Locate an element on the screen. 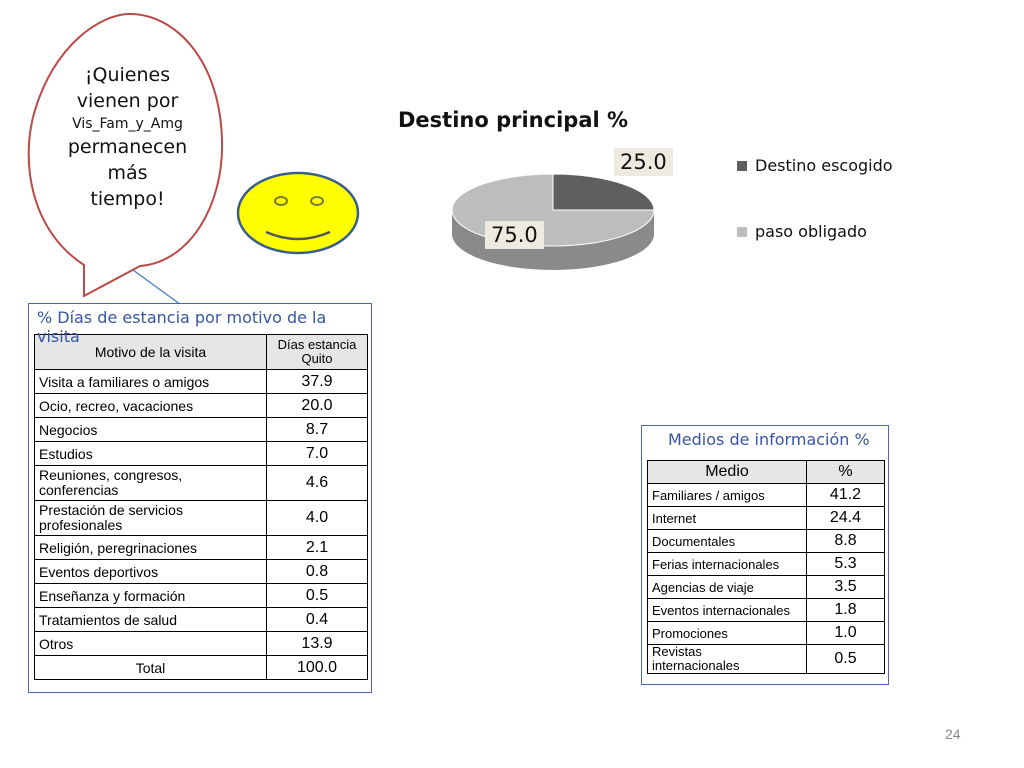  motivo-line2: profesionales is located at coordinates (81, 525).